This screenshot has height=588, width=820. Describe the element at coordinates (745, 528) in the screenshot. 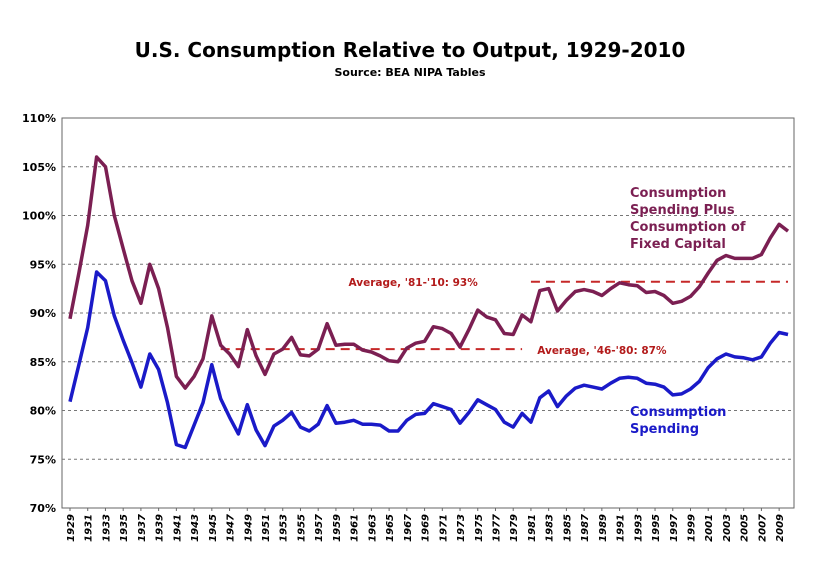

I see `x-tick-label: 2005` at that location.